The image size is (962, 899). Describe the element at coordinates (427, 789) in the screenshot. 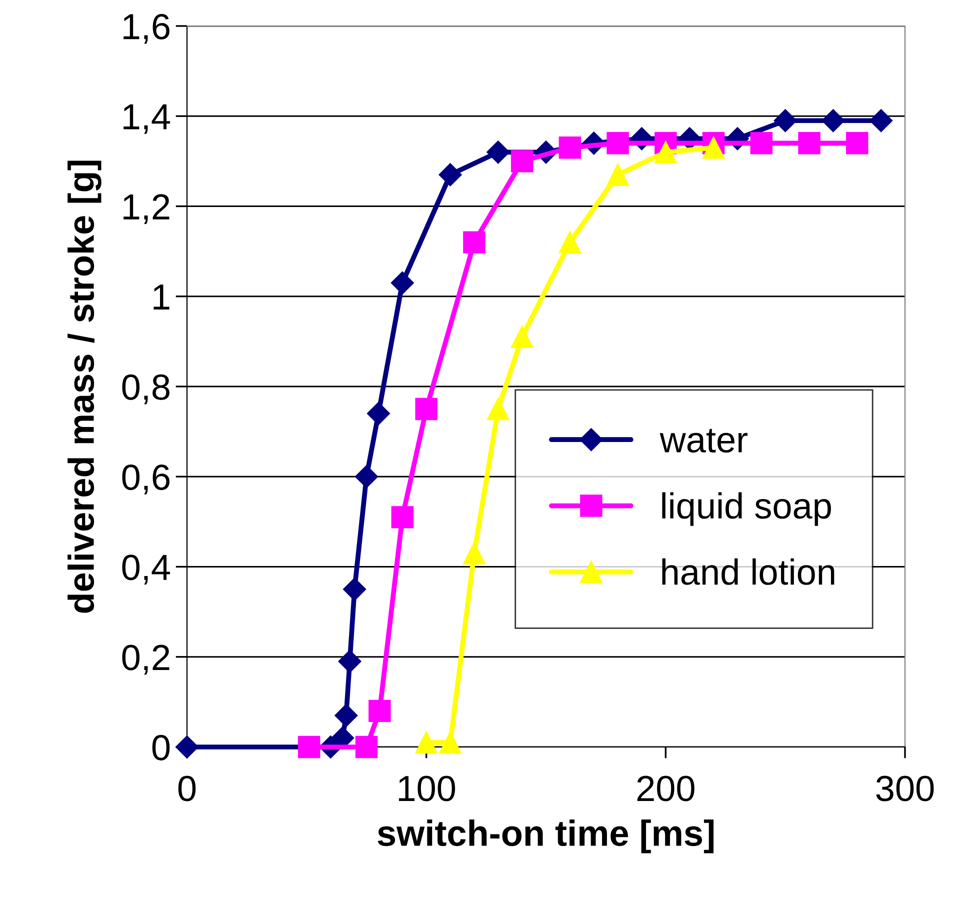

I see `x-tick-label: 100` at that location.